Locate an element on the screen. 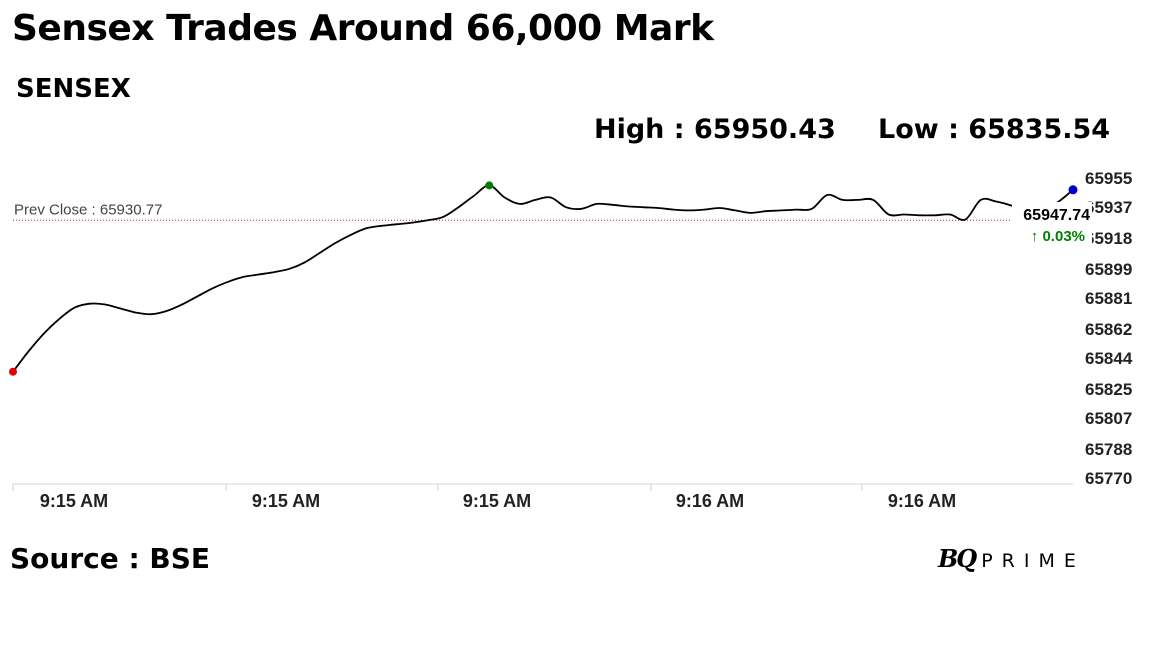 The width and height of the screenshot is (1152, 648). prev-close-label: Prev Close : 65930.77 is located at coordinates (88, 209).